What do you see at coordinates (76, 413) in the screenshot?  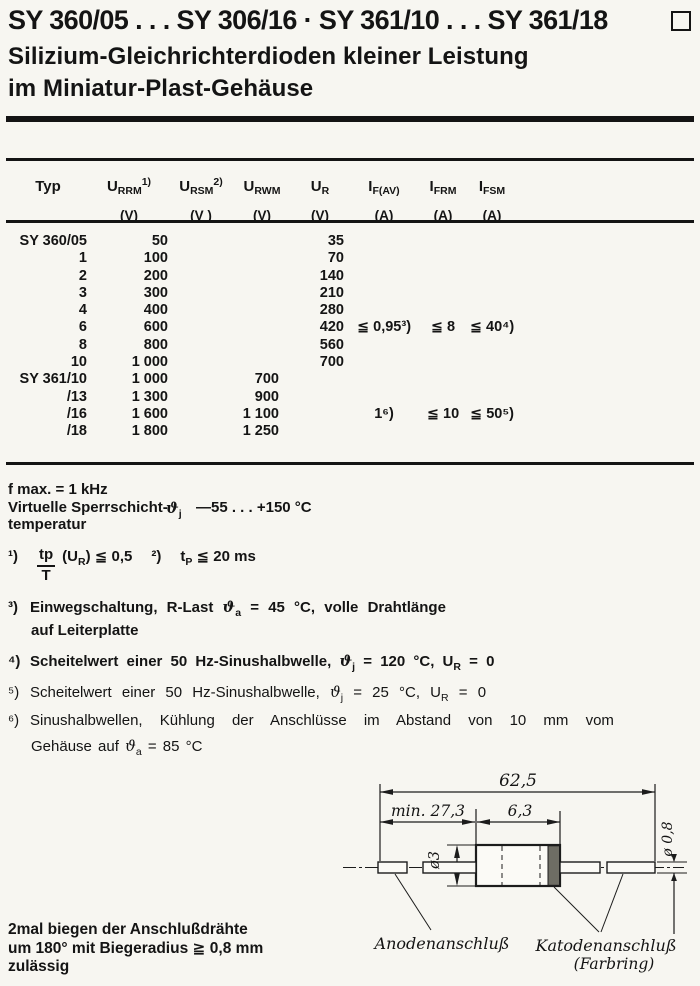 I see `cell-typ: /16` at bounding box center [76, 413].